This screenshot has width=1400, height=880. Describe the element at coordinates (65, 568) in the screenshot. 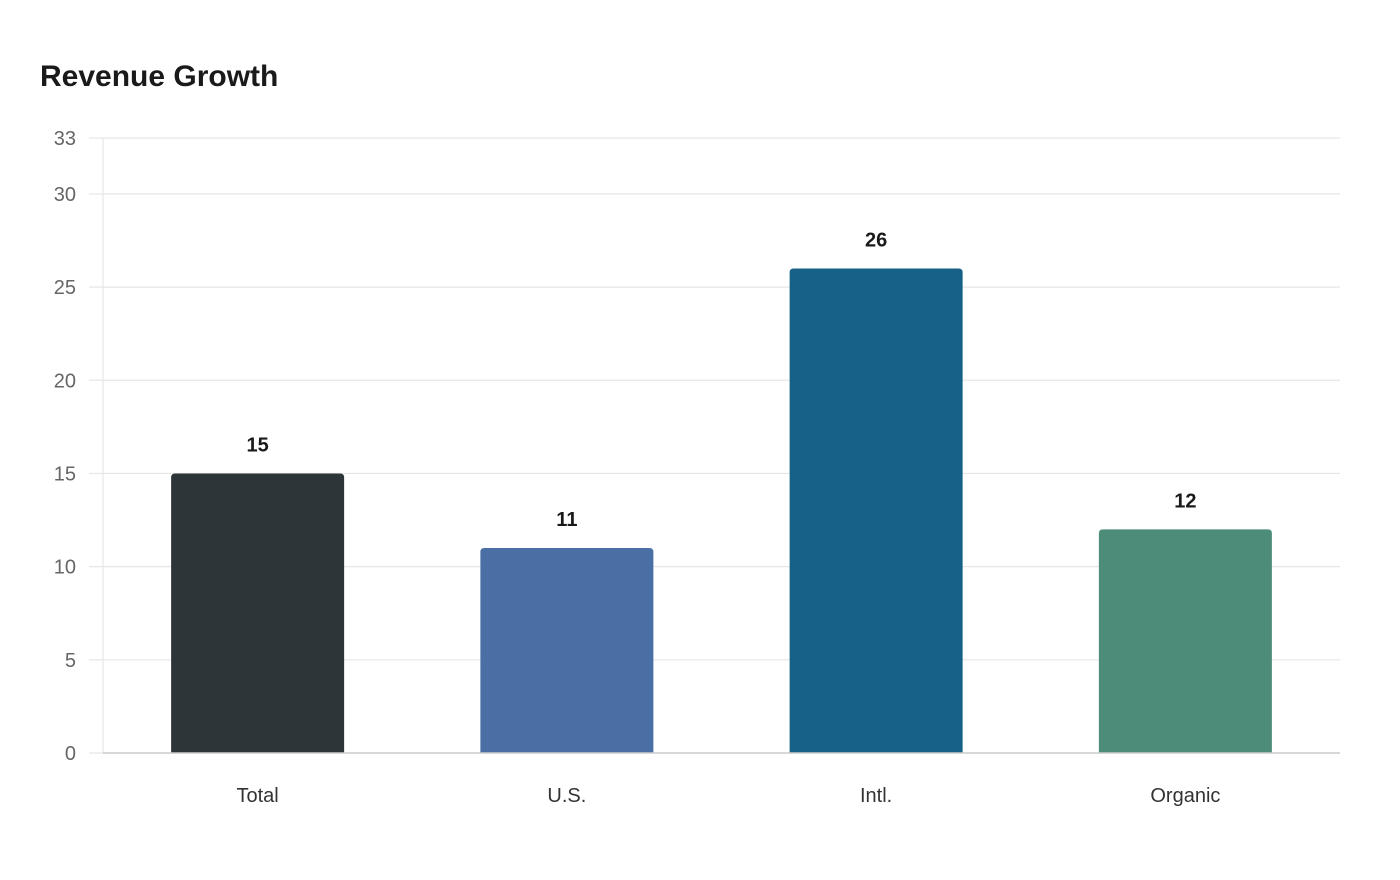

I see `y-tick-label: 10` at that location.